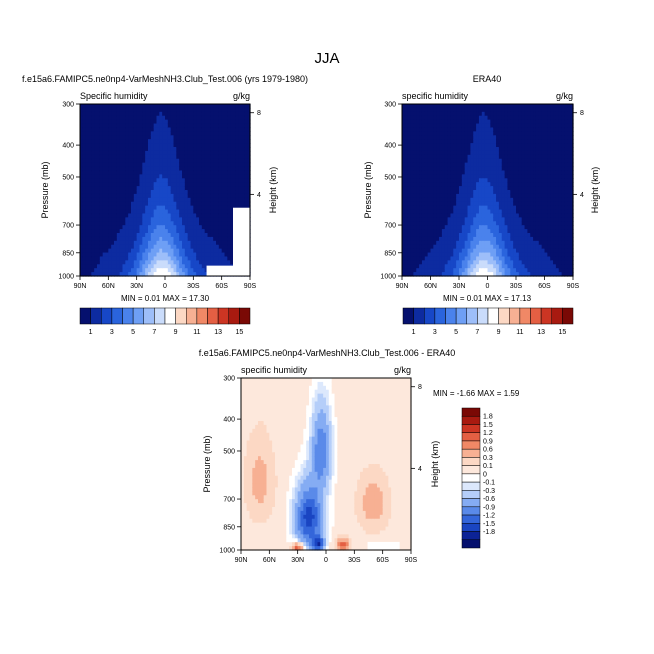  What do you see at coordinates (165, 321) in the screenshot?
I see `colorbar: 1 3 5 7 9 11 13 15` at bounding box center [165, 321].